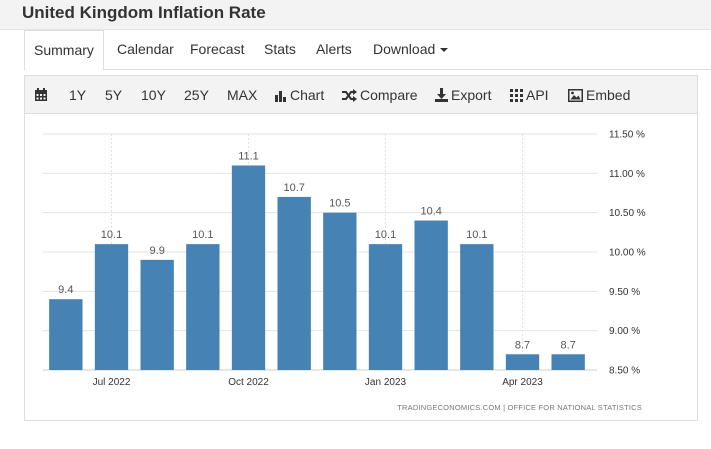  Describe the element at coordinates (389, 95) in the screenshot. I see `compare-label: Compare` at that location.